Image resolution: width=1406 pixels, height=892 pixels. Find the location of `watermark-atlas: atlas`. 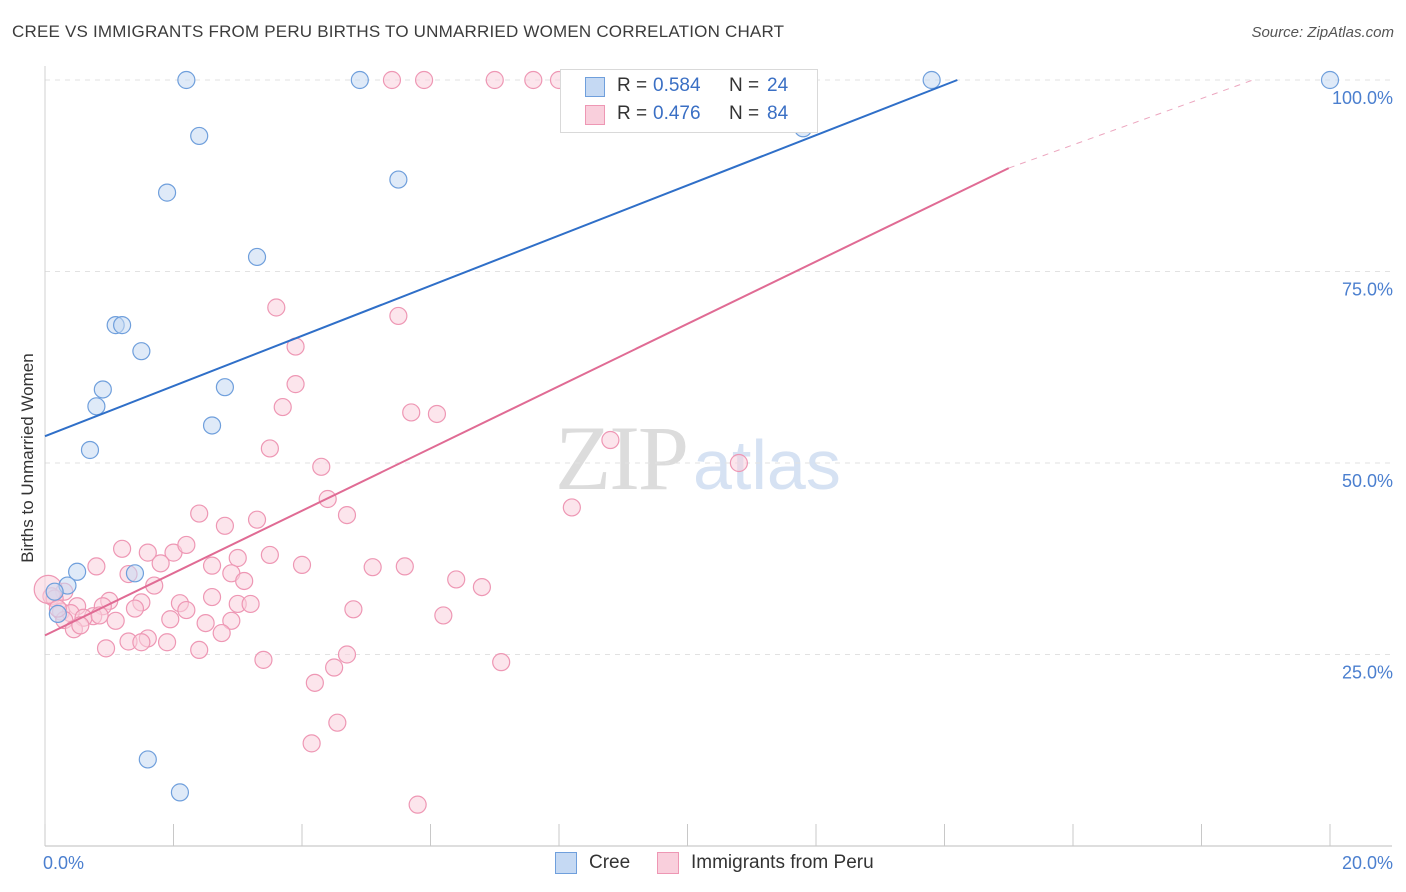

watermark-atlas: atlas is located at coordinates (767, 465).